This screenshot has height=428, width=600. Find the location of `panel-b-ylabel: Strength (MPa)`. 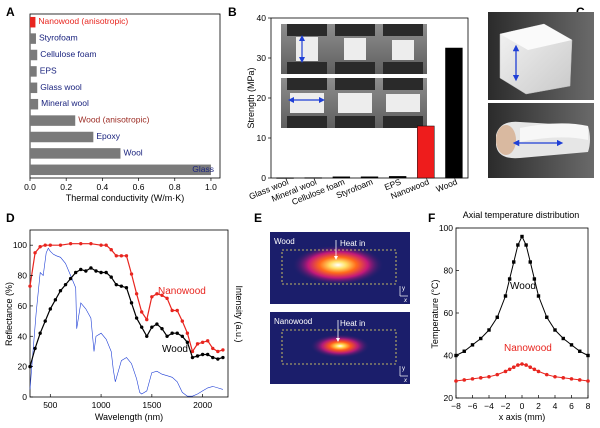

panel-b-ylabel: Strength (MPa) is located at coordinates (251, 97).